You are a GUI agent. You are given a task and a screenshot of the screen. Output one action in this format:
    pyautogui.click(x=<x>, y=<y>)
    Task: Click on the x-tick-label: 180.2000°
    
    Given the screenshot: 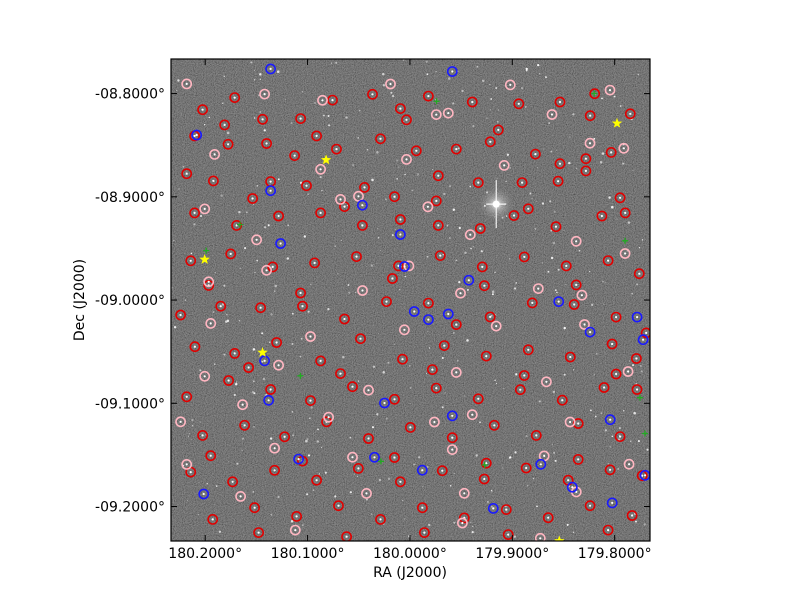 What is the action you would take?
    pyautogui.click(x=205, y=554)
    